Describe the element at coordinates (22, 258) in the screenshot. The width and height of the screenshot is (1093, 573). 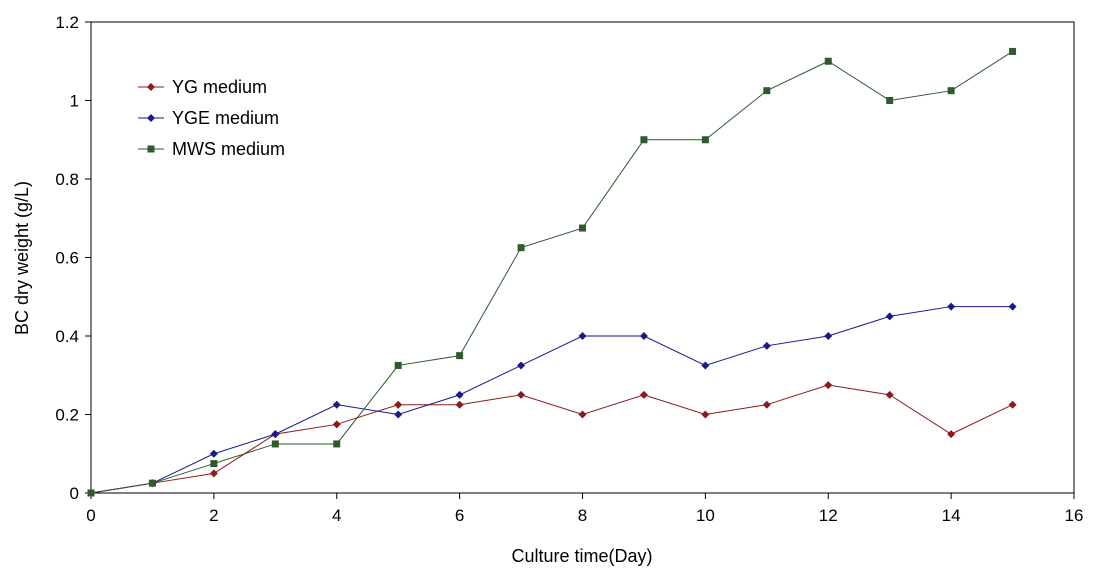
I see `y-axis-title: BC dry weight (g/L)` at that location.